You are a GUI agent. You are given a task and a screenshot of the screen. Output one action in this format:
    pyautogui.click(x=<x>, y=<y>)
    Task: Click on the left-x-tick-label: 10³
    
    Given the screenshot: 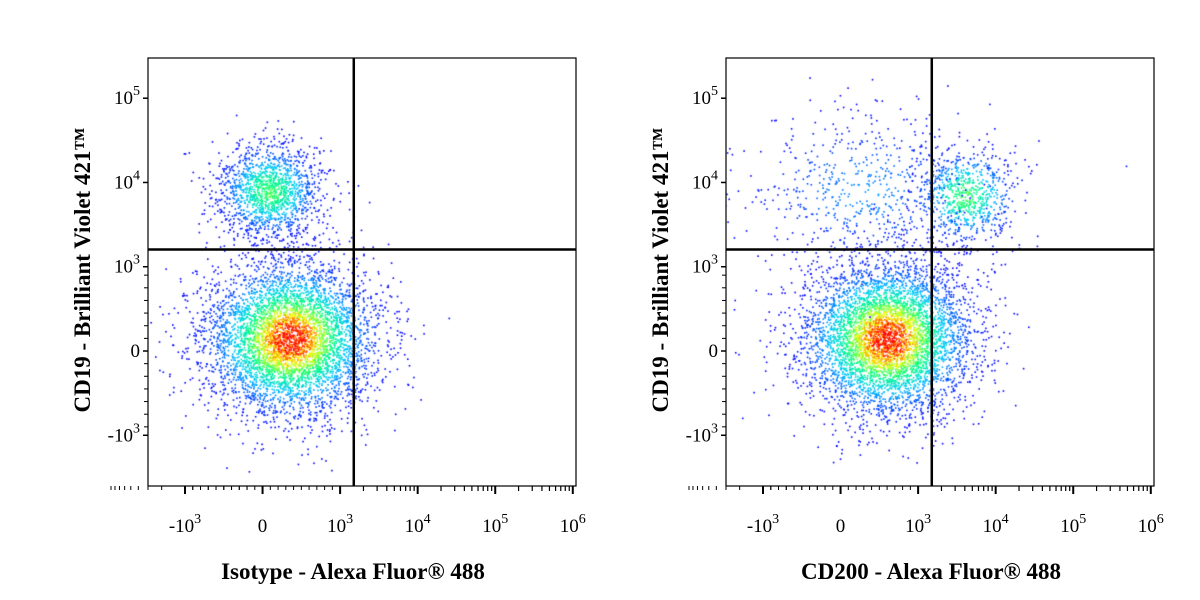 What is the action you would take?
    pyautogui.click(x=340, y=524)
    